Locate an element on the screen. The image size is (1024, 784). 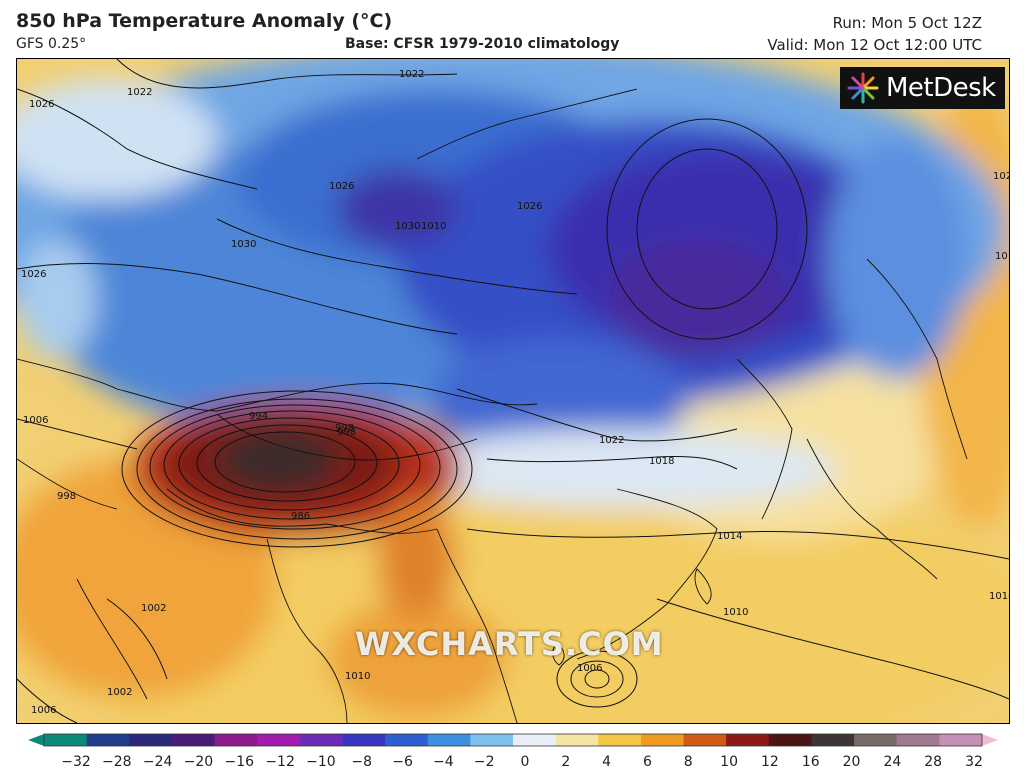
chart-title: 850 hPa Temperature Anomaly (°C) is located at coordinates (204, 21).